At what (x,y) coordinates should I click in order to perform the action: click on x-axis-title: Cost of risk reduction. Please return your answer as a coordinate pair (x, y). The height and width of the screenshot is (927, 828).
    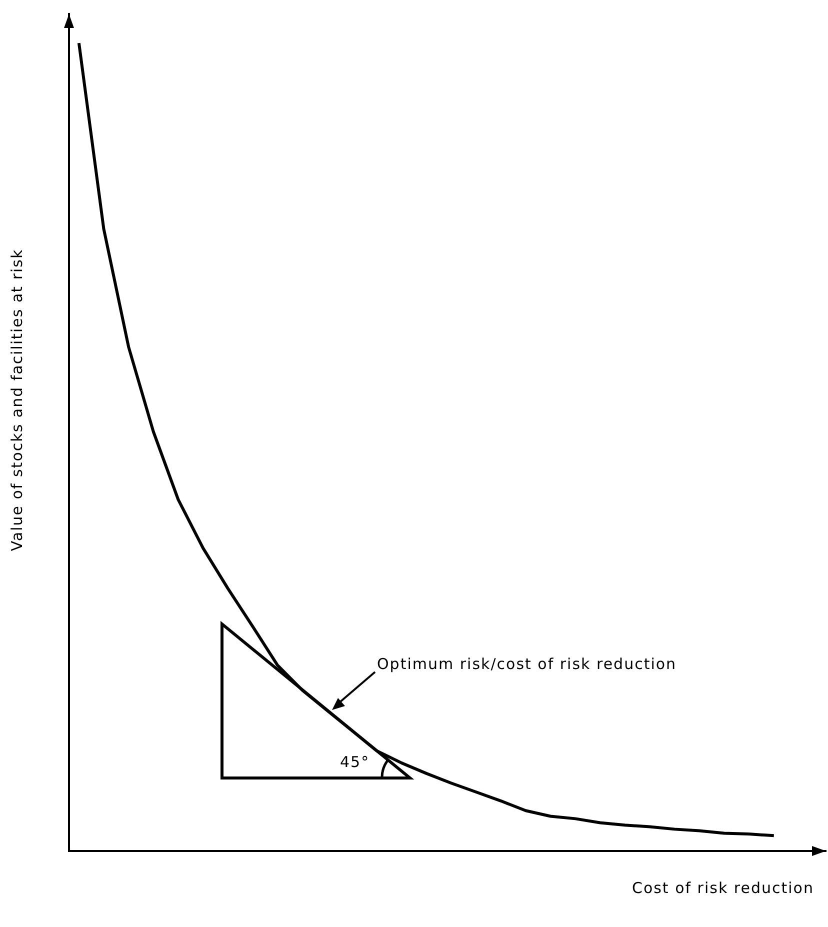
    Looking at the image, I should click on (723, 888).